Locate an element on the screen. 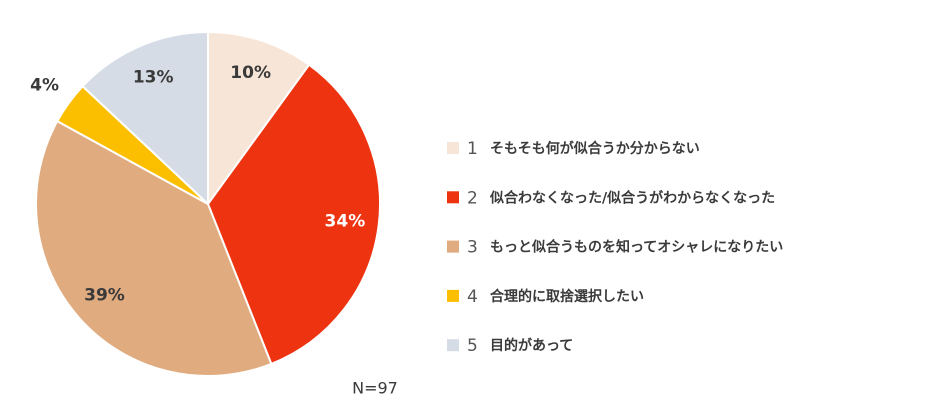 This screenshot has height=414, width=940. legend-label: そもそも何が似合うか分からない is located at coordinates (595, 148).